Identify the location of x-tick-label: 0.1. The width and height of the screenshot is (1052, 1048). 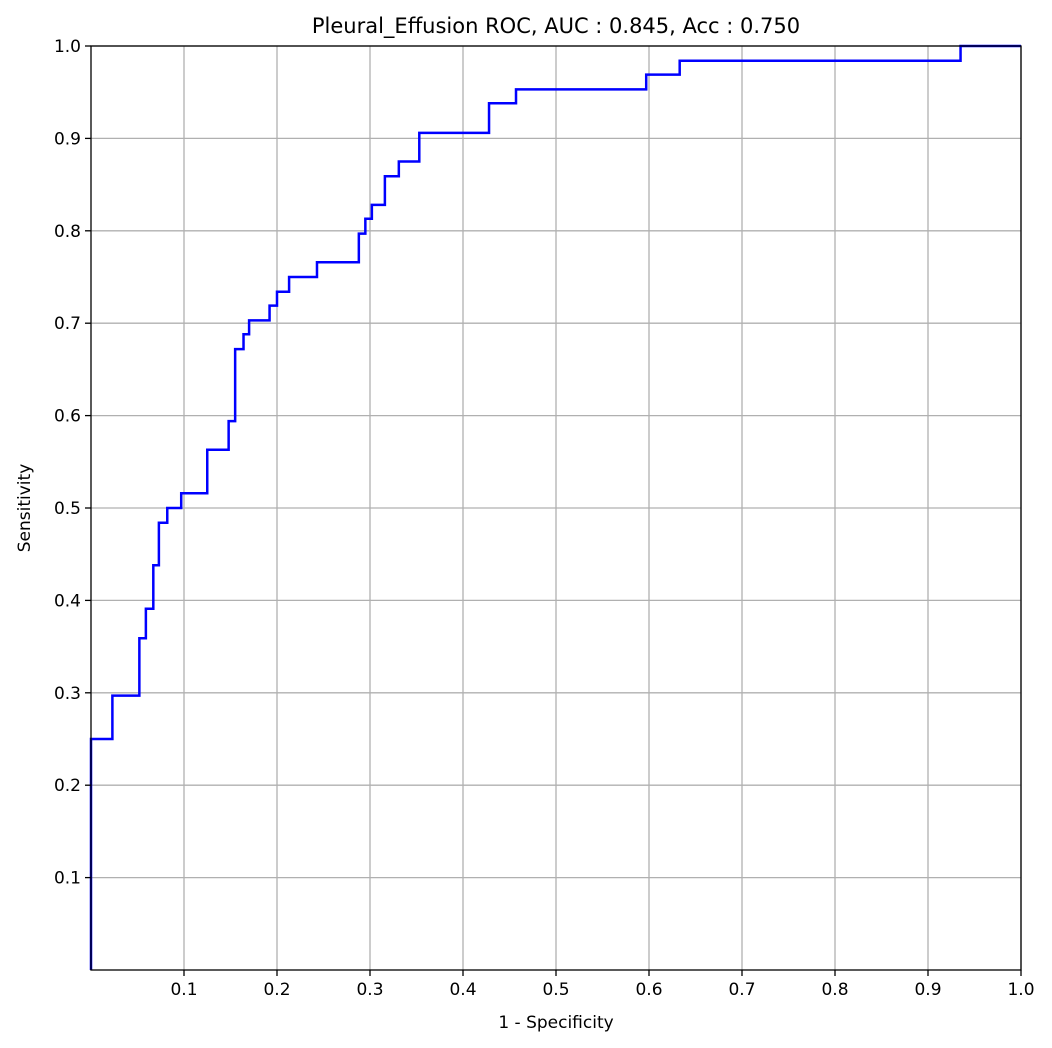
(183, 990).